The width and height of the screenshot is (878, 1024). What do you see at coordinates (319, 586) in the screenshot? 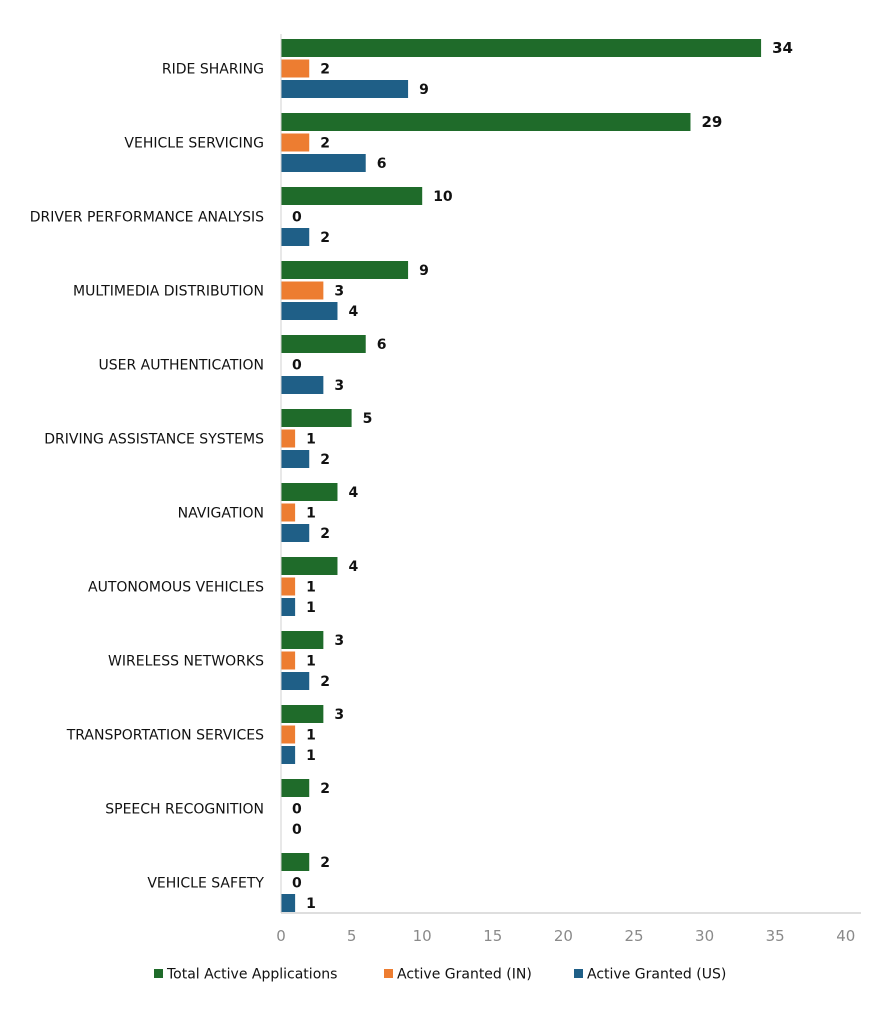
I see `category-group: 4 1 1` at bounding box center [319, 586].